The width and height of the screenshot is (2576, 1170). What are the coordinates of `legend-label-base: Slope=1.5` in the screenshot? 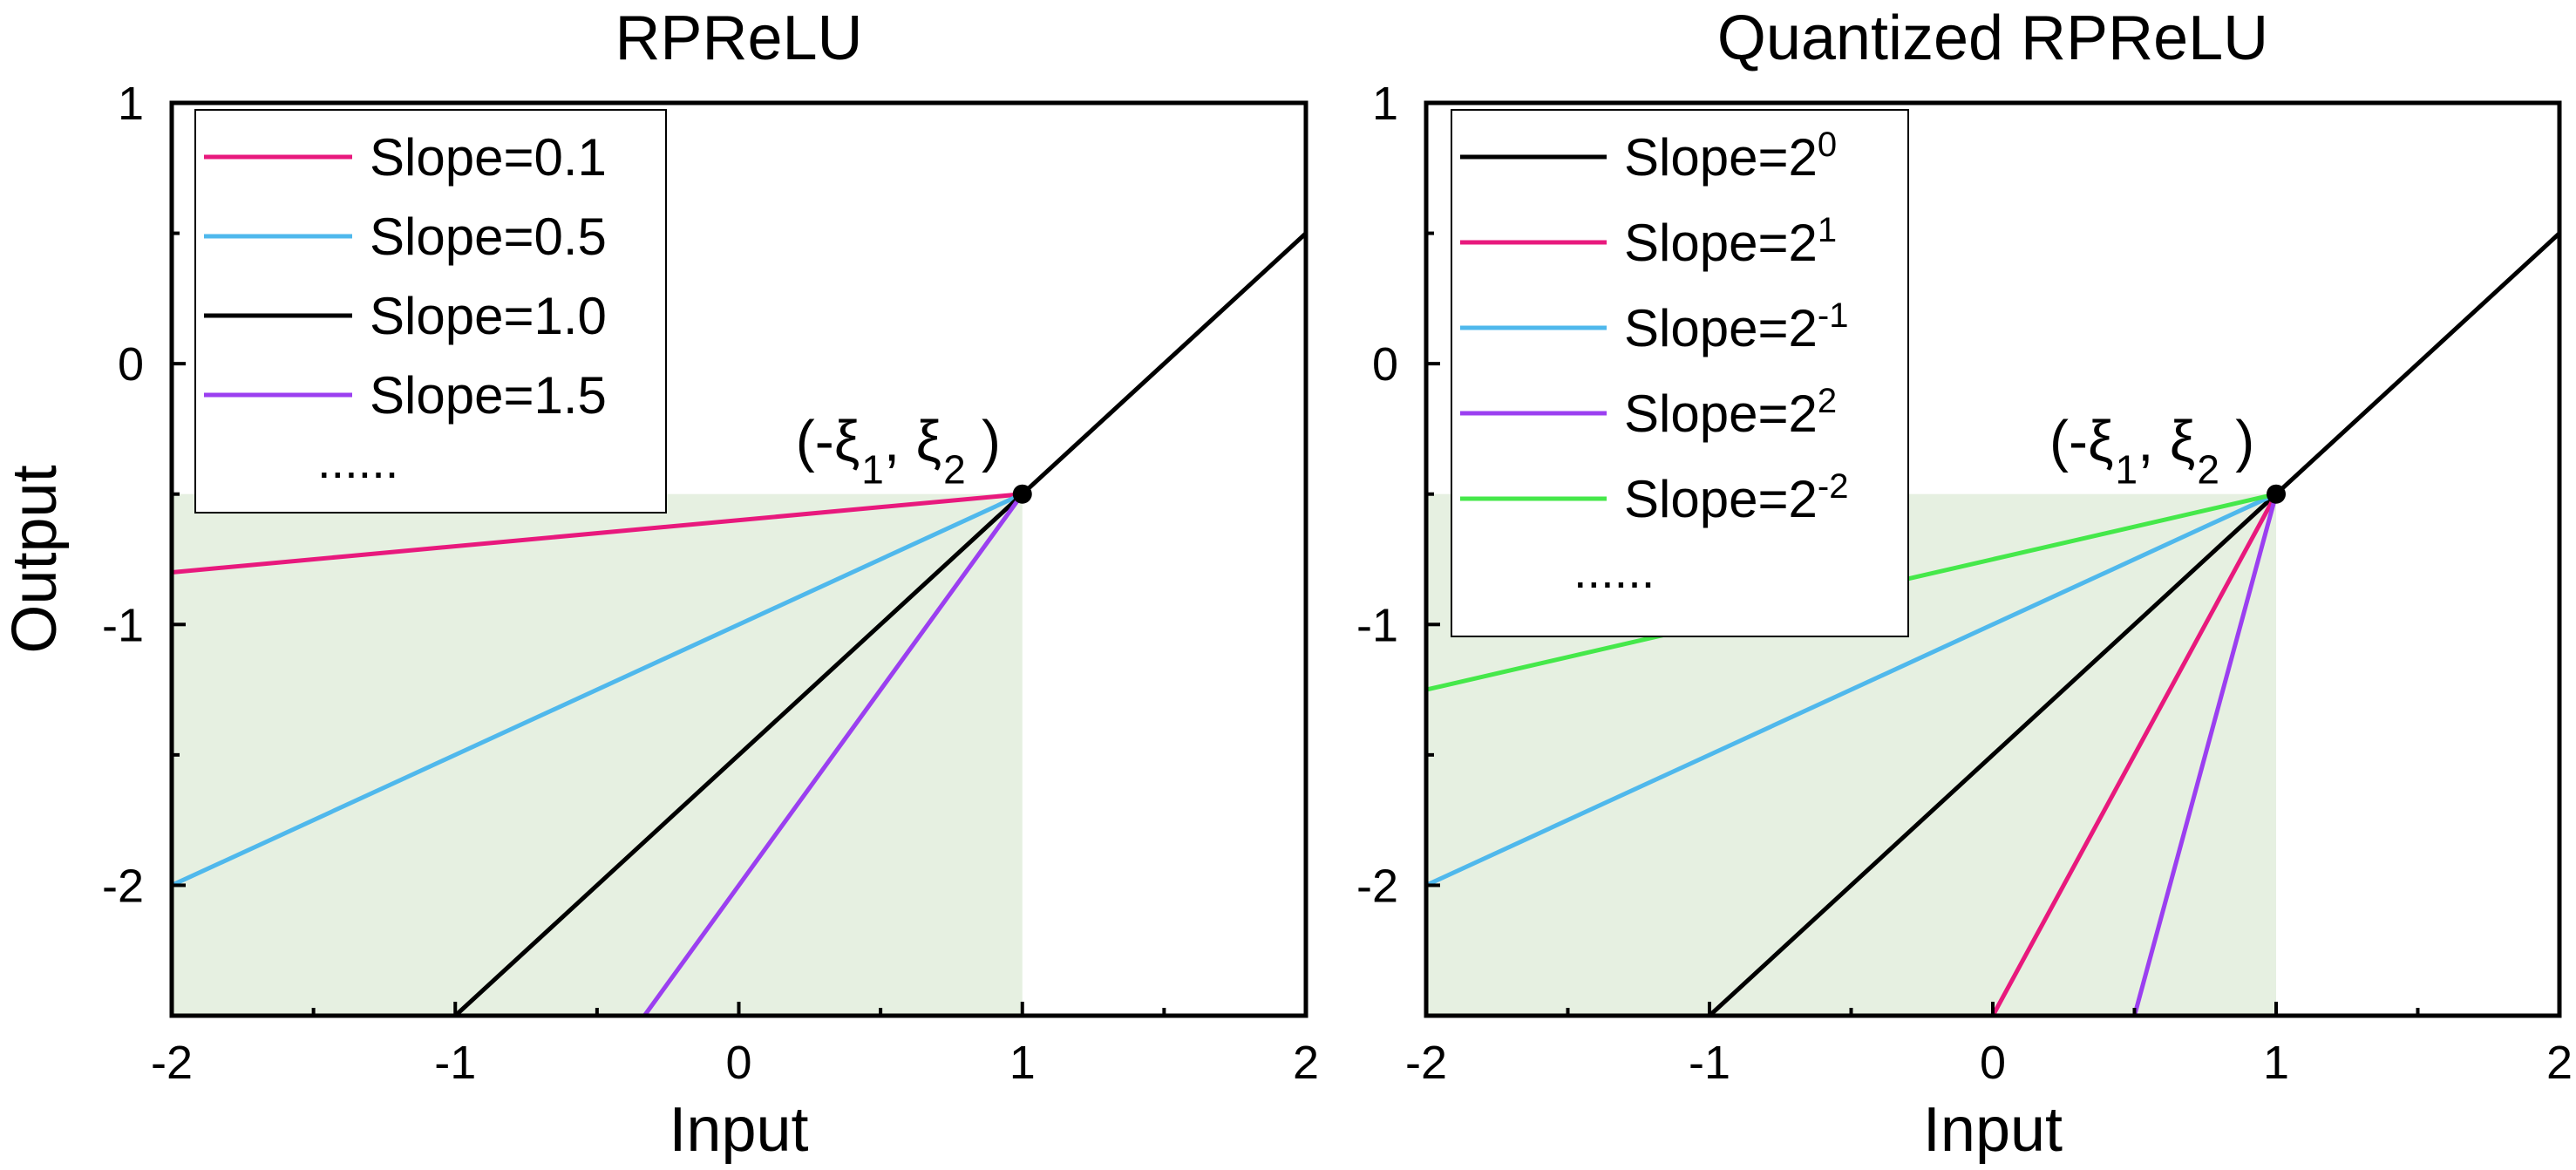 It's located at (489, 395).